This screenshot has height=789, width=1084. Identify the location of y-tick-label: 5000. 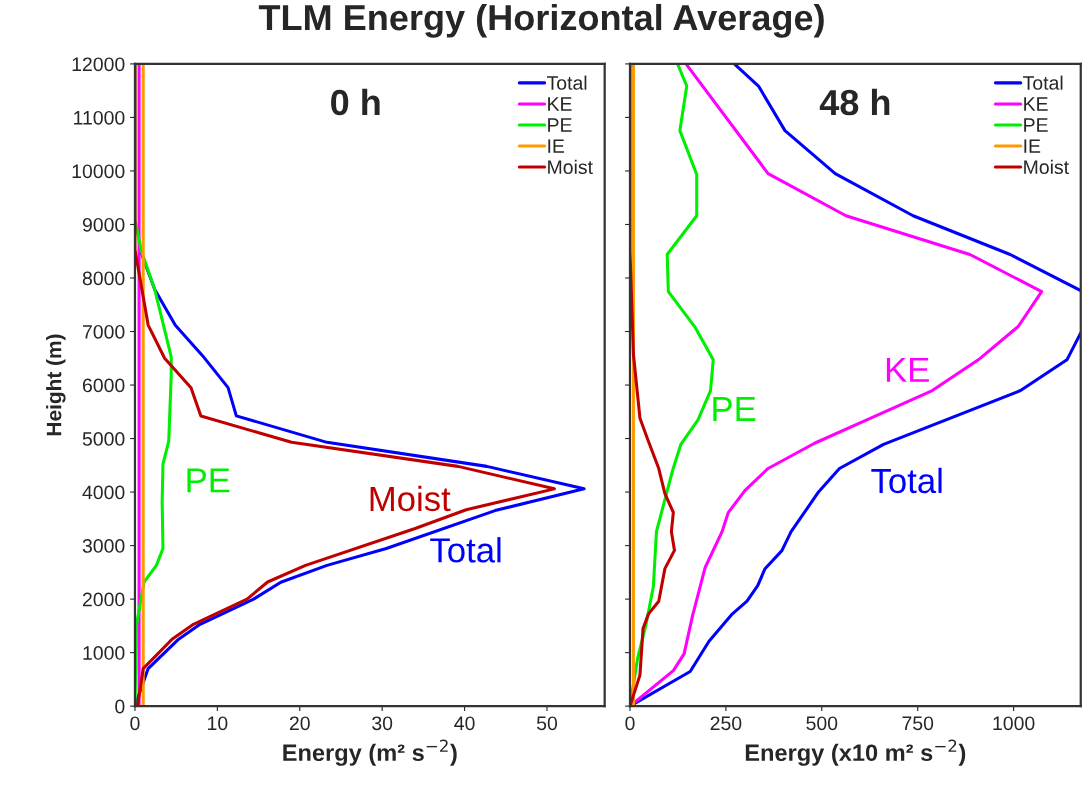
(103, 439).